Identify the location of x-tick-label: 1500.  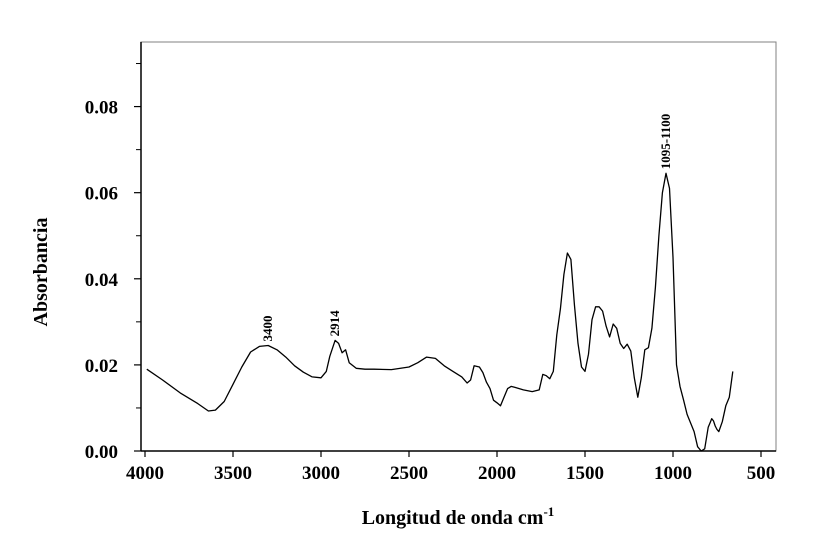
(585, 473).